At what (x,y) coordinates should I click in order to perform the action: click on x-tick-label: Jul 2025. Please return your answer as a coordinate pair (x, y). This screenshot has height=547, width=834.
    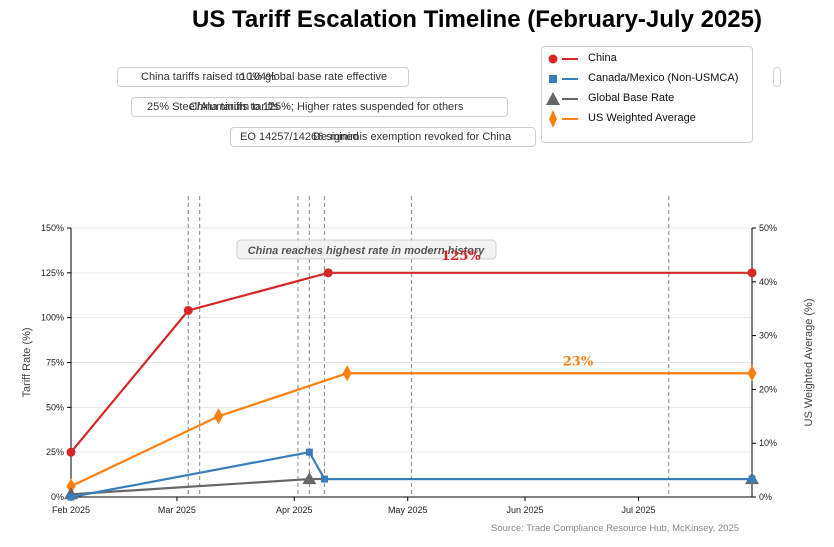
    Looking at the image, I should click on (638, 510).